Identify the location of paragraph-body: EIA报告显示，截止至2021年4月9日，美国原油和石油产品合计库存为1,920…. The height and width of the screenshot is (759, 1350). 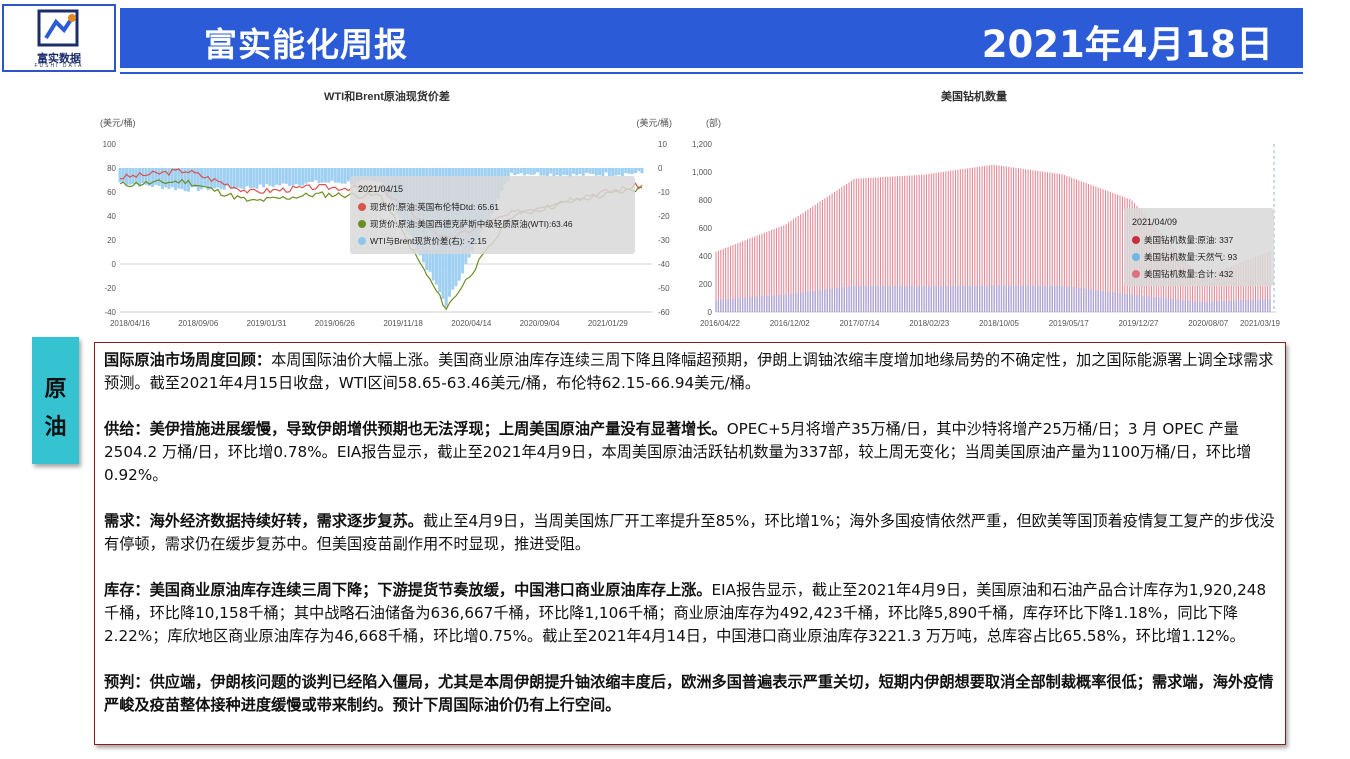
(685, 613).